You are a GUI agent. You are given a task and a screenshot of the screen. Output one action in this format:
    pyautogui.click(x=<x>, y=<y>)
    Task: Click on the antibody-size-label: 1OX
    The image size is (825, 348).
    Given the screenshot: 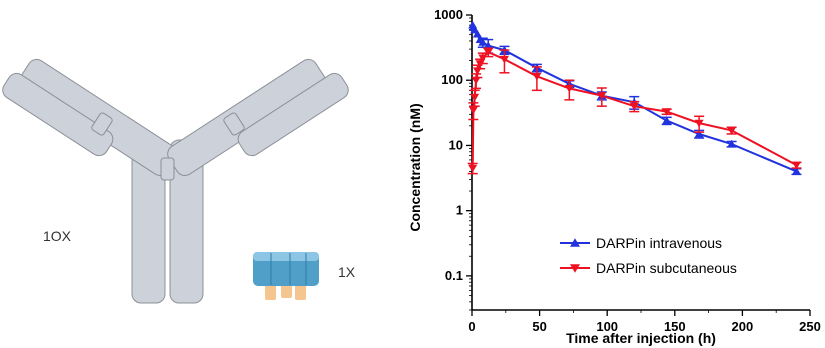 What is the action you would take?
    pyautogui.click(x=57, y=236)
    